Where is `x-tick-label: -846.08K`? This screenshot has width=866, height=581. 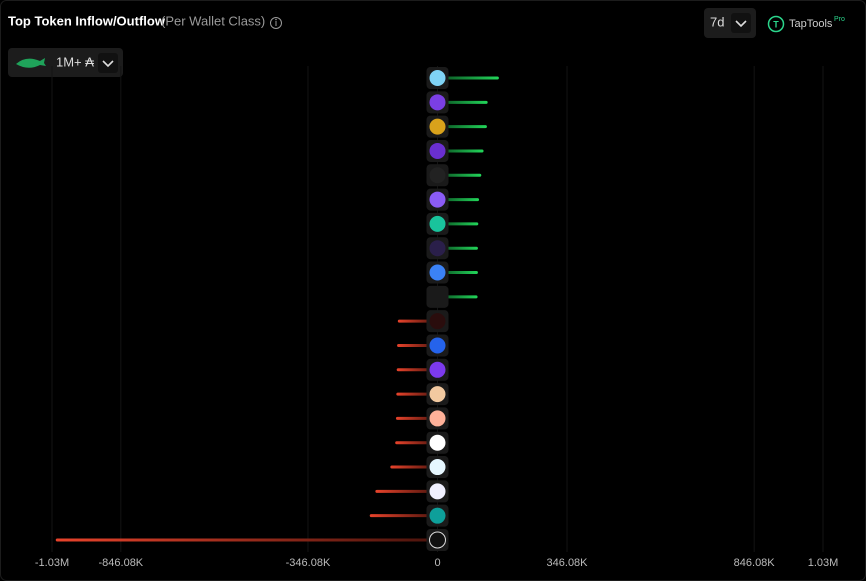 x-tick-label: -846.08K is located at coordinates (121, 563).